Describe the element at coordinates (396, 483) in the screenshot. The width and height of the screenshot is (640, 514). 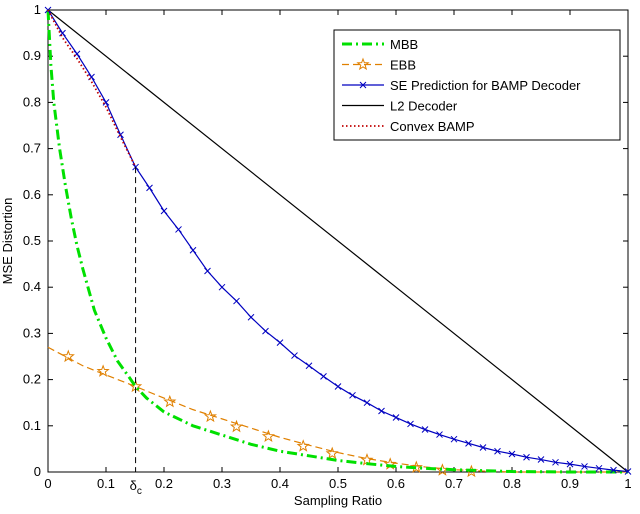
I see `x-tick-label: 0.6` at that location.